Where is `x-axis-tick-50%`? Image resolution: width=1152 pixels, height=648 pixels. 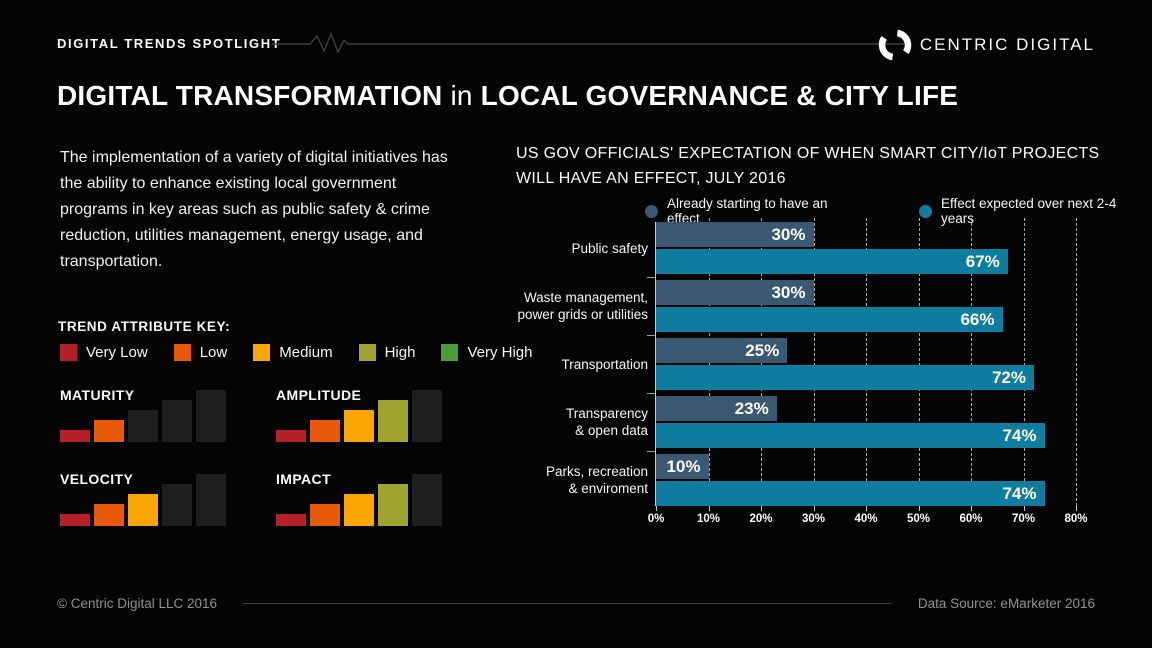 x-axis-tick-50% is located at coordinates (919, 508).